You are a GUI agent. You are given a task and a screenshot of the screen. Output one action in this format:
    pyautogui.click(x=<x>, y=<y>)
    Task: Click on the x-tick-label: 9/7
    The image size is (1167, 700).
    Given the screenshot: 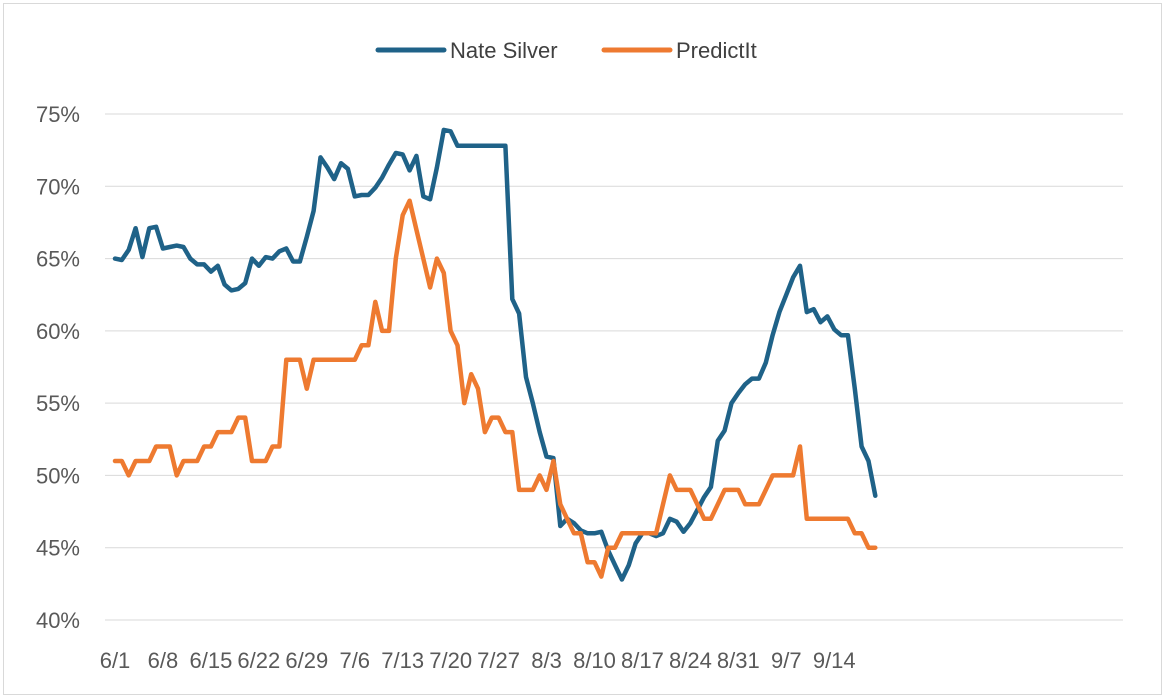 What is the action you would take?
    pyautogui.click(x=786, y=660)
    